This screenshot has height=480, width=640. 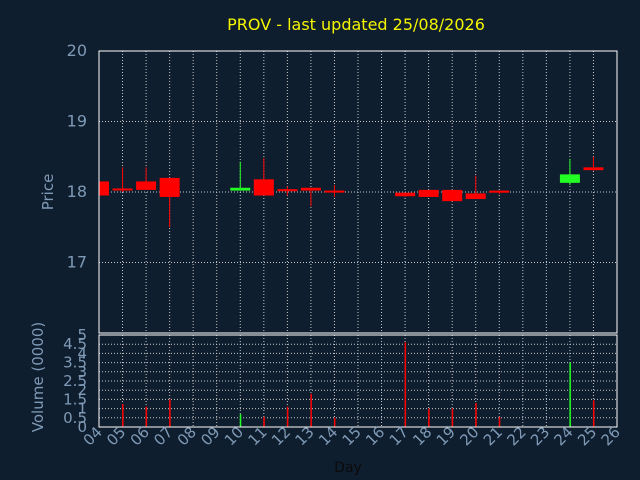 I want to click on price-tick-label: 17, so click(x=77, y=262).